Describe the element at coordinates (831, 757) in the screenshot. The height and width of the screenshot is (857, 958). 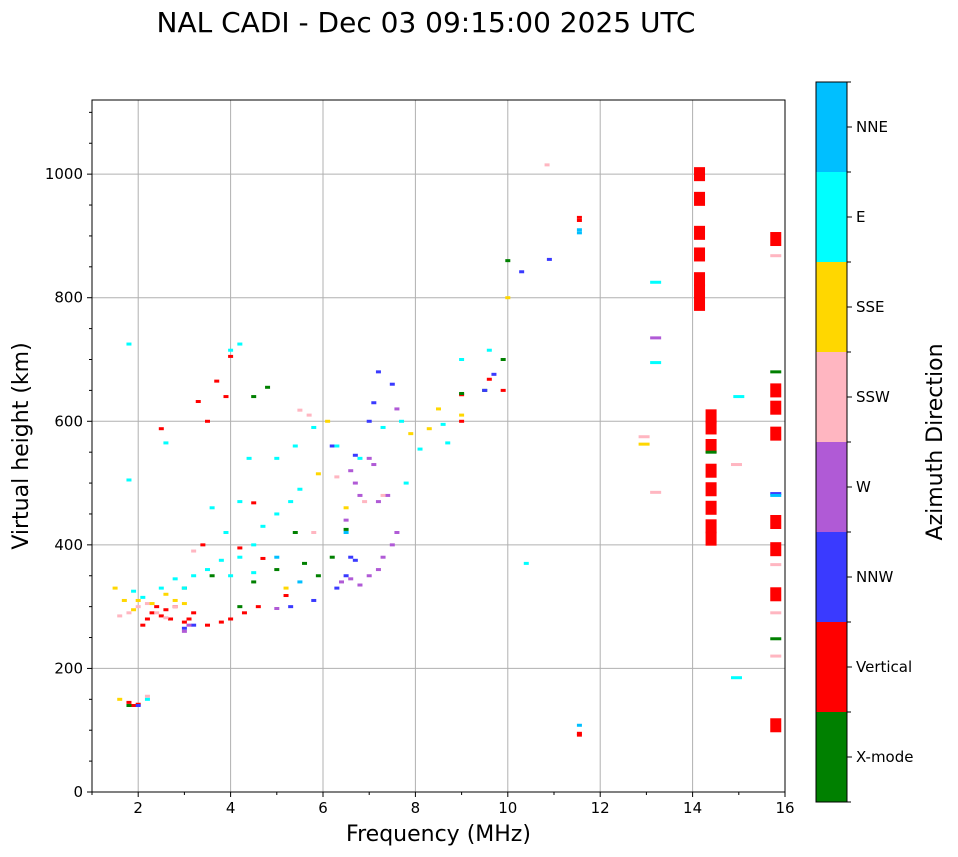
I see `colorbar-swatch-x-mode` at that location.